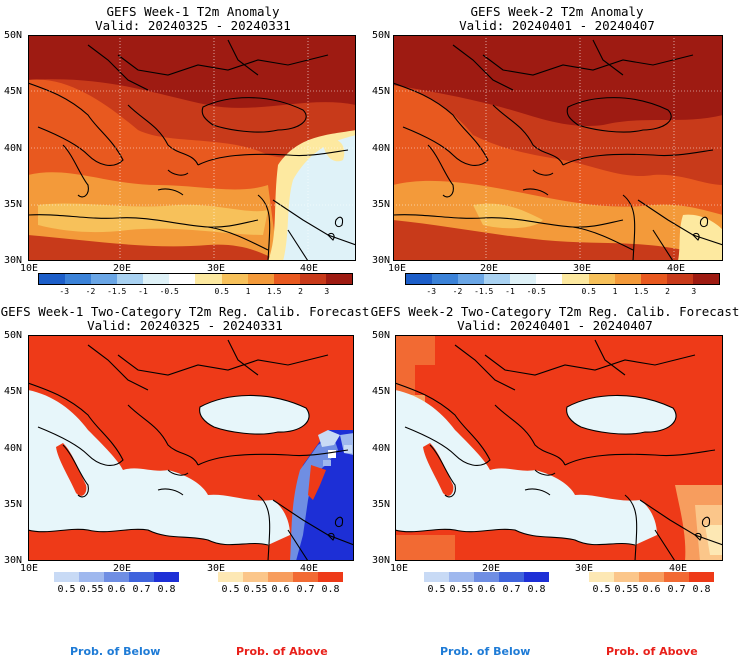  I want to click on p2-lon-30e: 30E, so click(582, 268).